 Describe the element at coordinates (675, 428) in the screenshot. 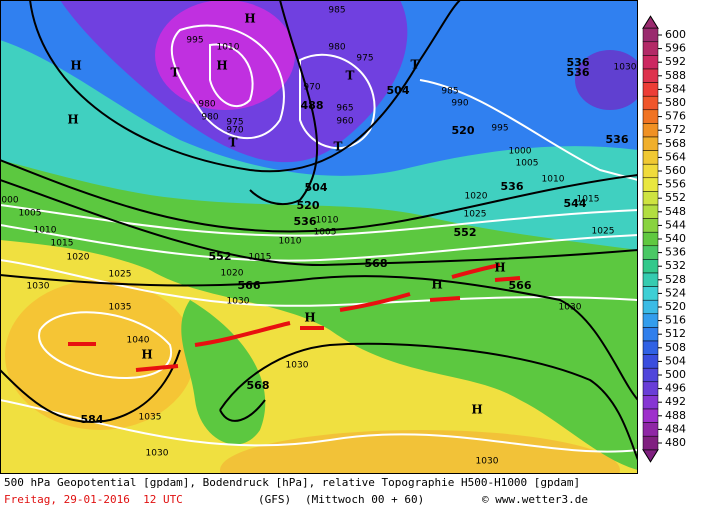

I see `colorbar-label: 484` at that location.